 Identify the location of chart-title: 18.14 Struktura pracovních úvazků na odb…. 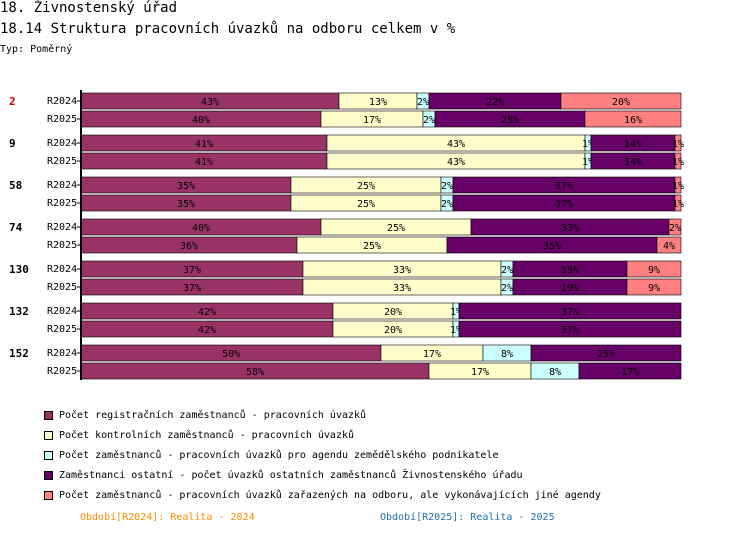
(228, 29).